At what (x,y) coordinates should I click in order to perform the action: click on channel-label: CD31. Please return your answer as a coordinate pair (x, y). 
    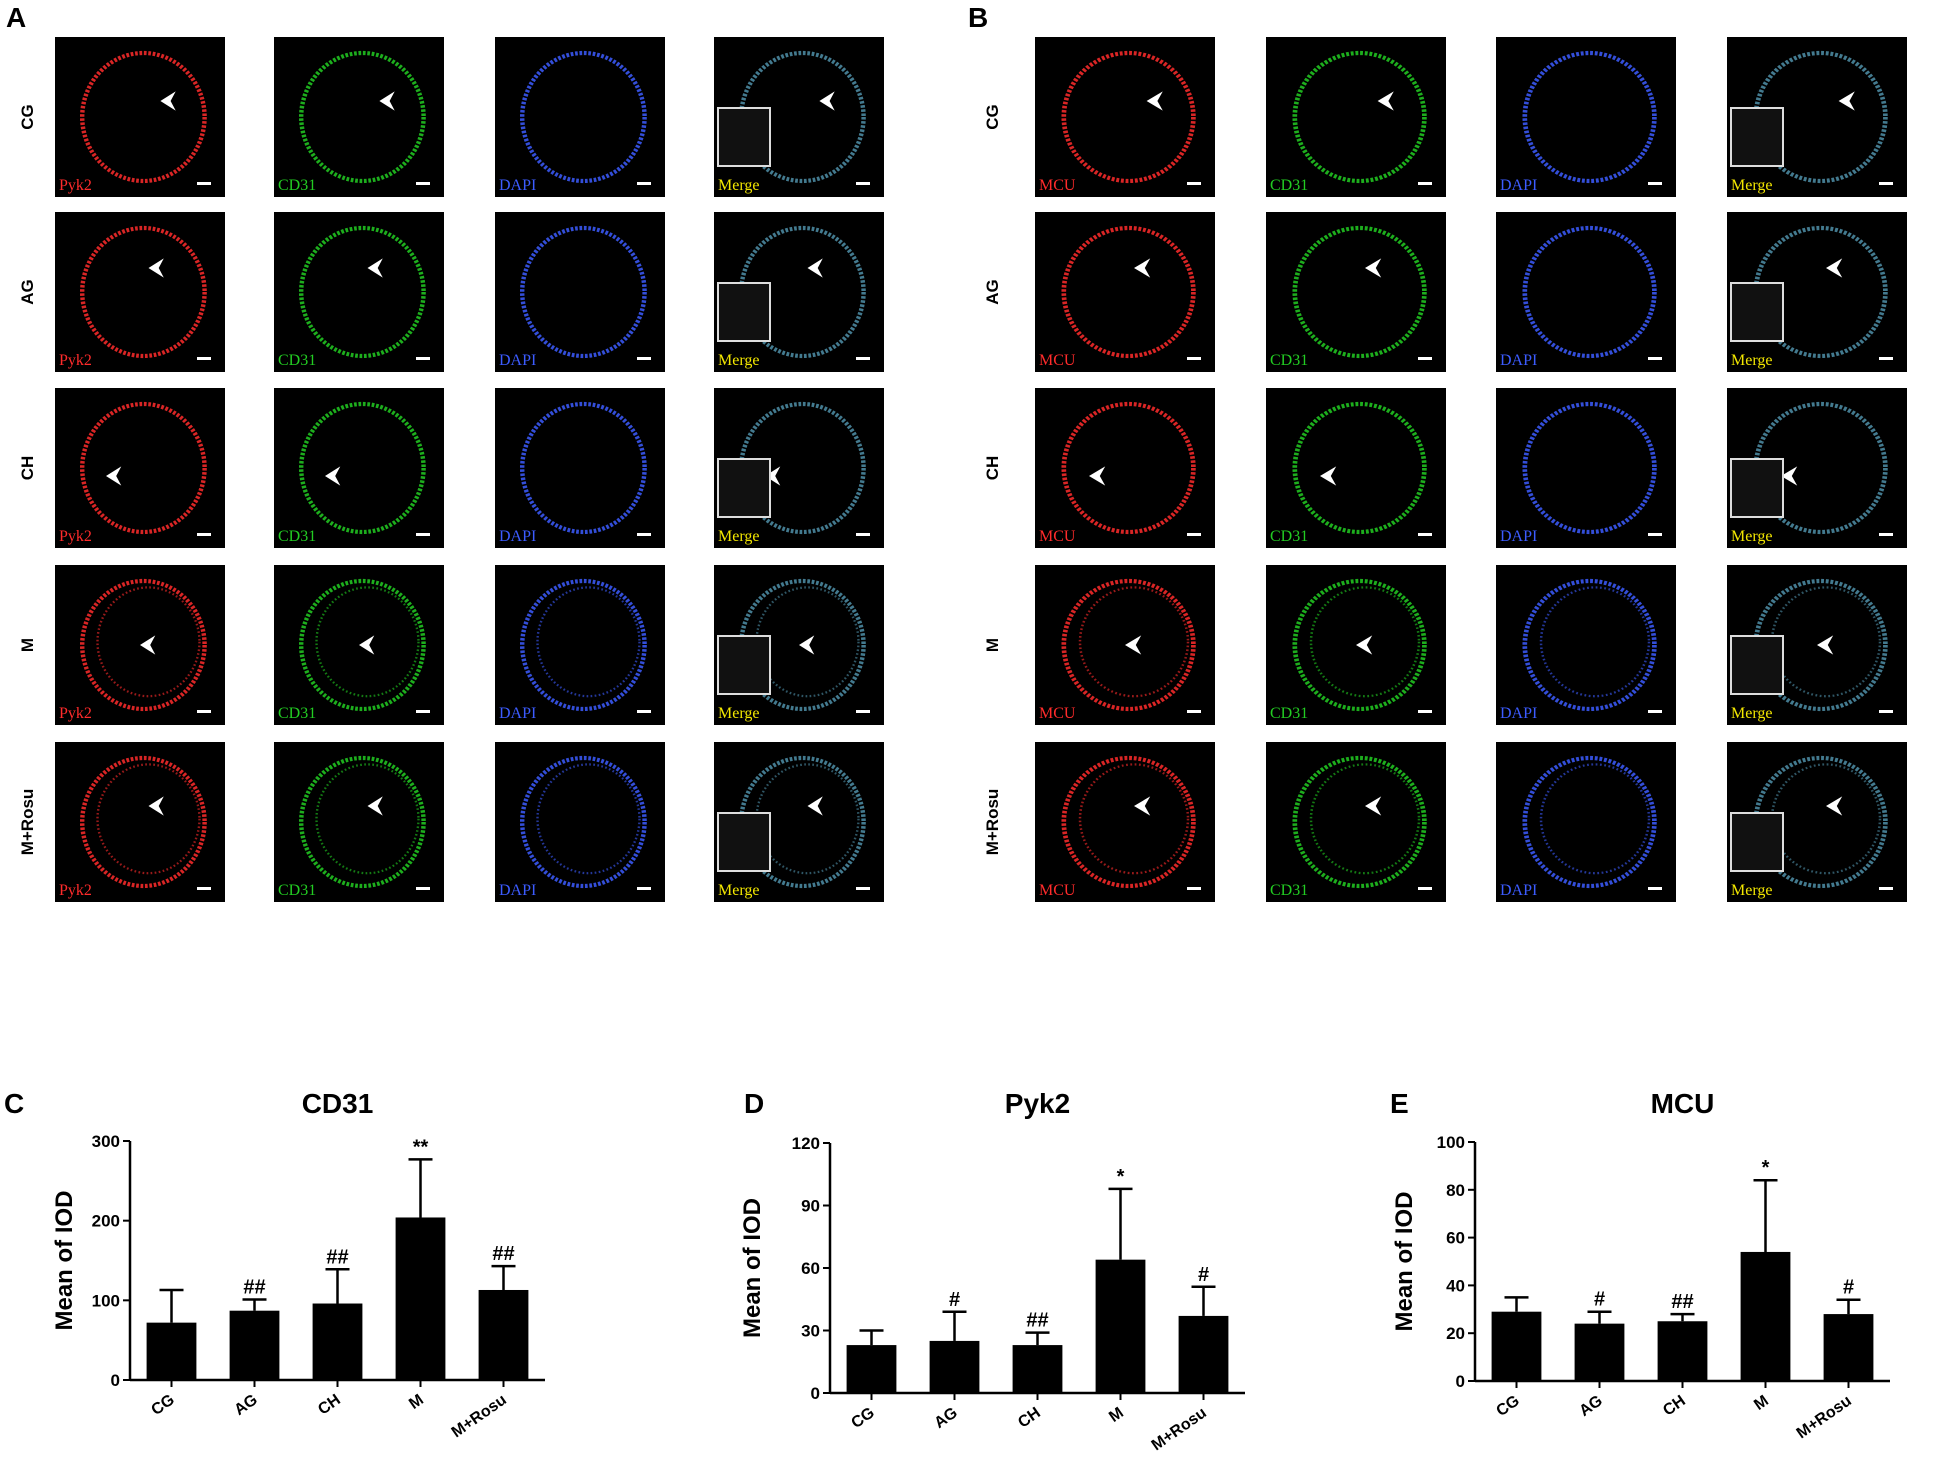
    Looking at the image, I should click on (1289, 536).